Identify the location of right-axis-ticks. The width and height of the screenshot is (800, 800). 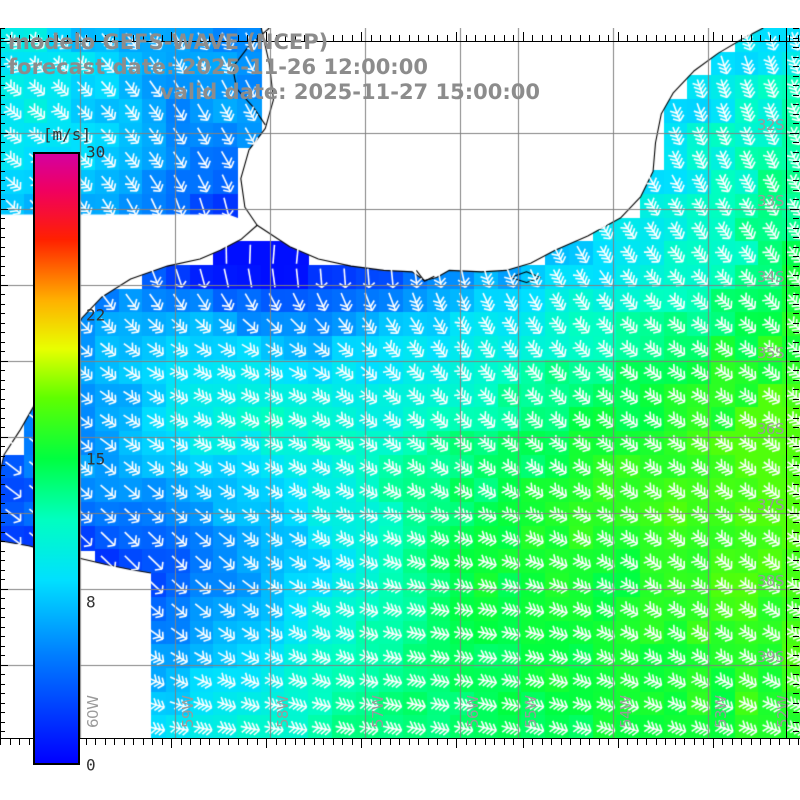
(793, 383).